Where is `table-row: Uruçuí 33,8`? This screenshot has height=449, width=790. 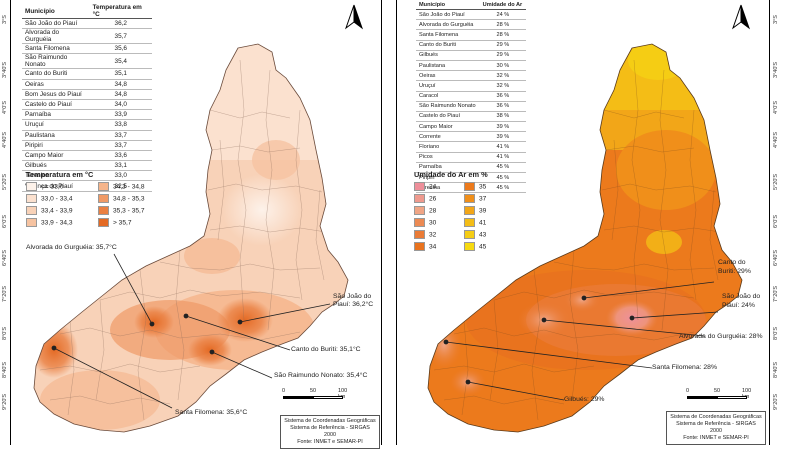 table-row: Uruçuí 33,8 is located at coordinates (87, 125).